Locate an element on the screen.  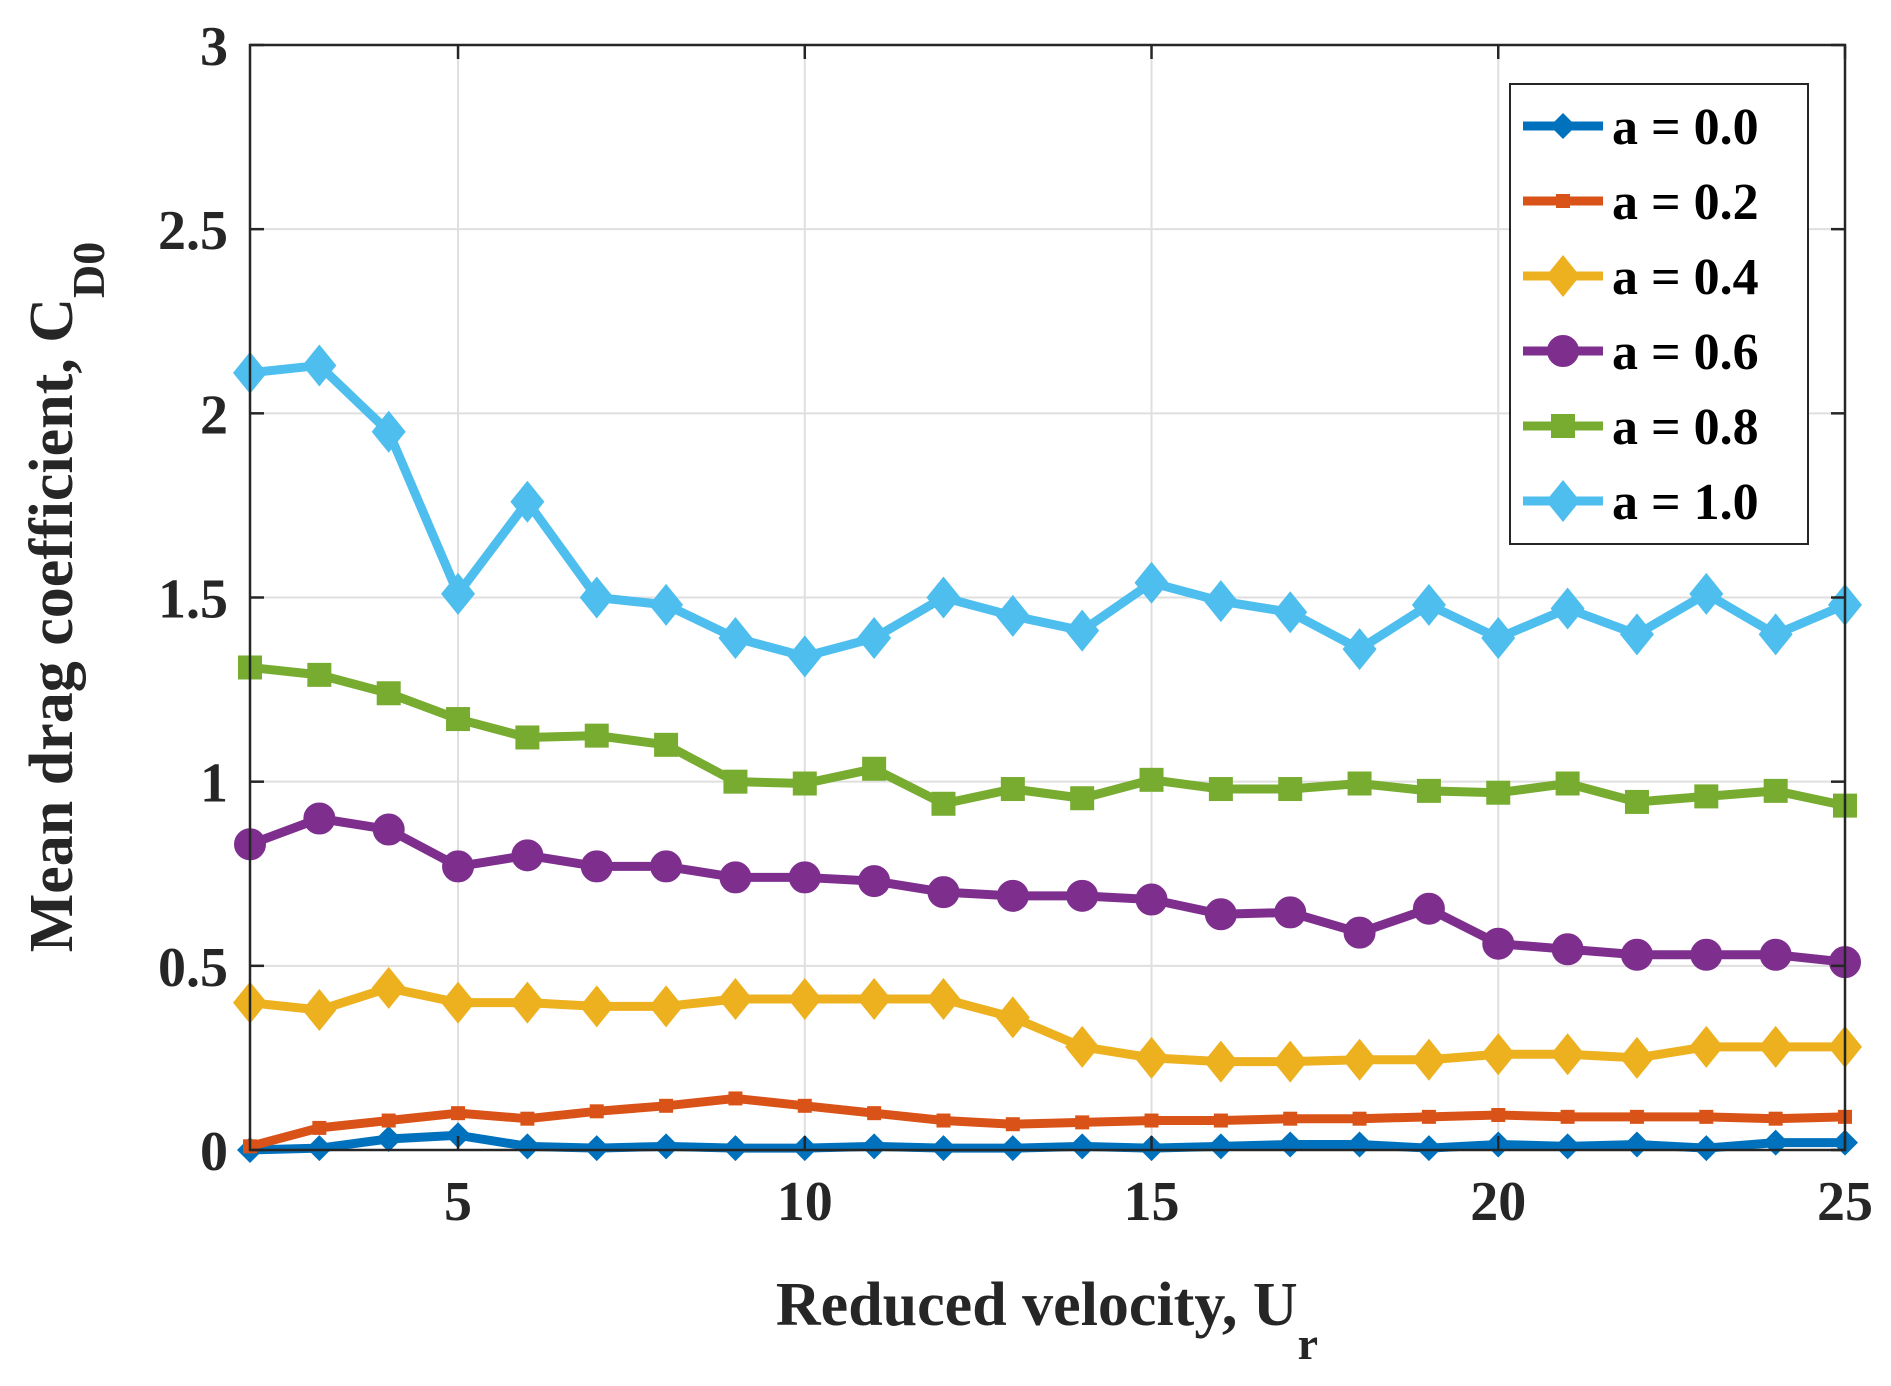
legend-box is located at coordinates (1659, 314).